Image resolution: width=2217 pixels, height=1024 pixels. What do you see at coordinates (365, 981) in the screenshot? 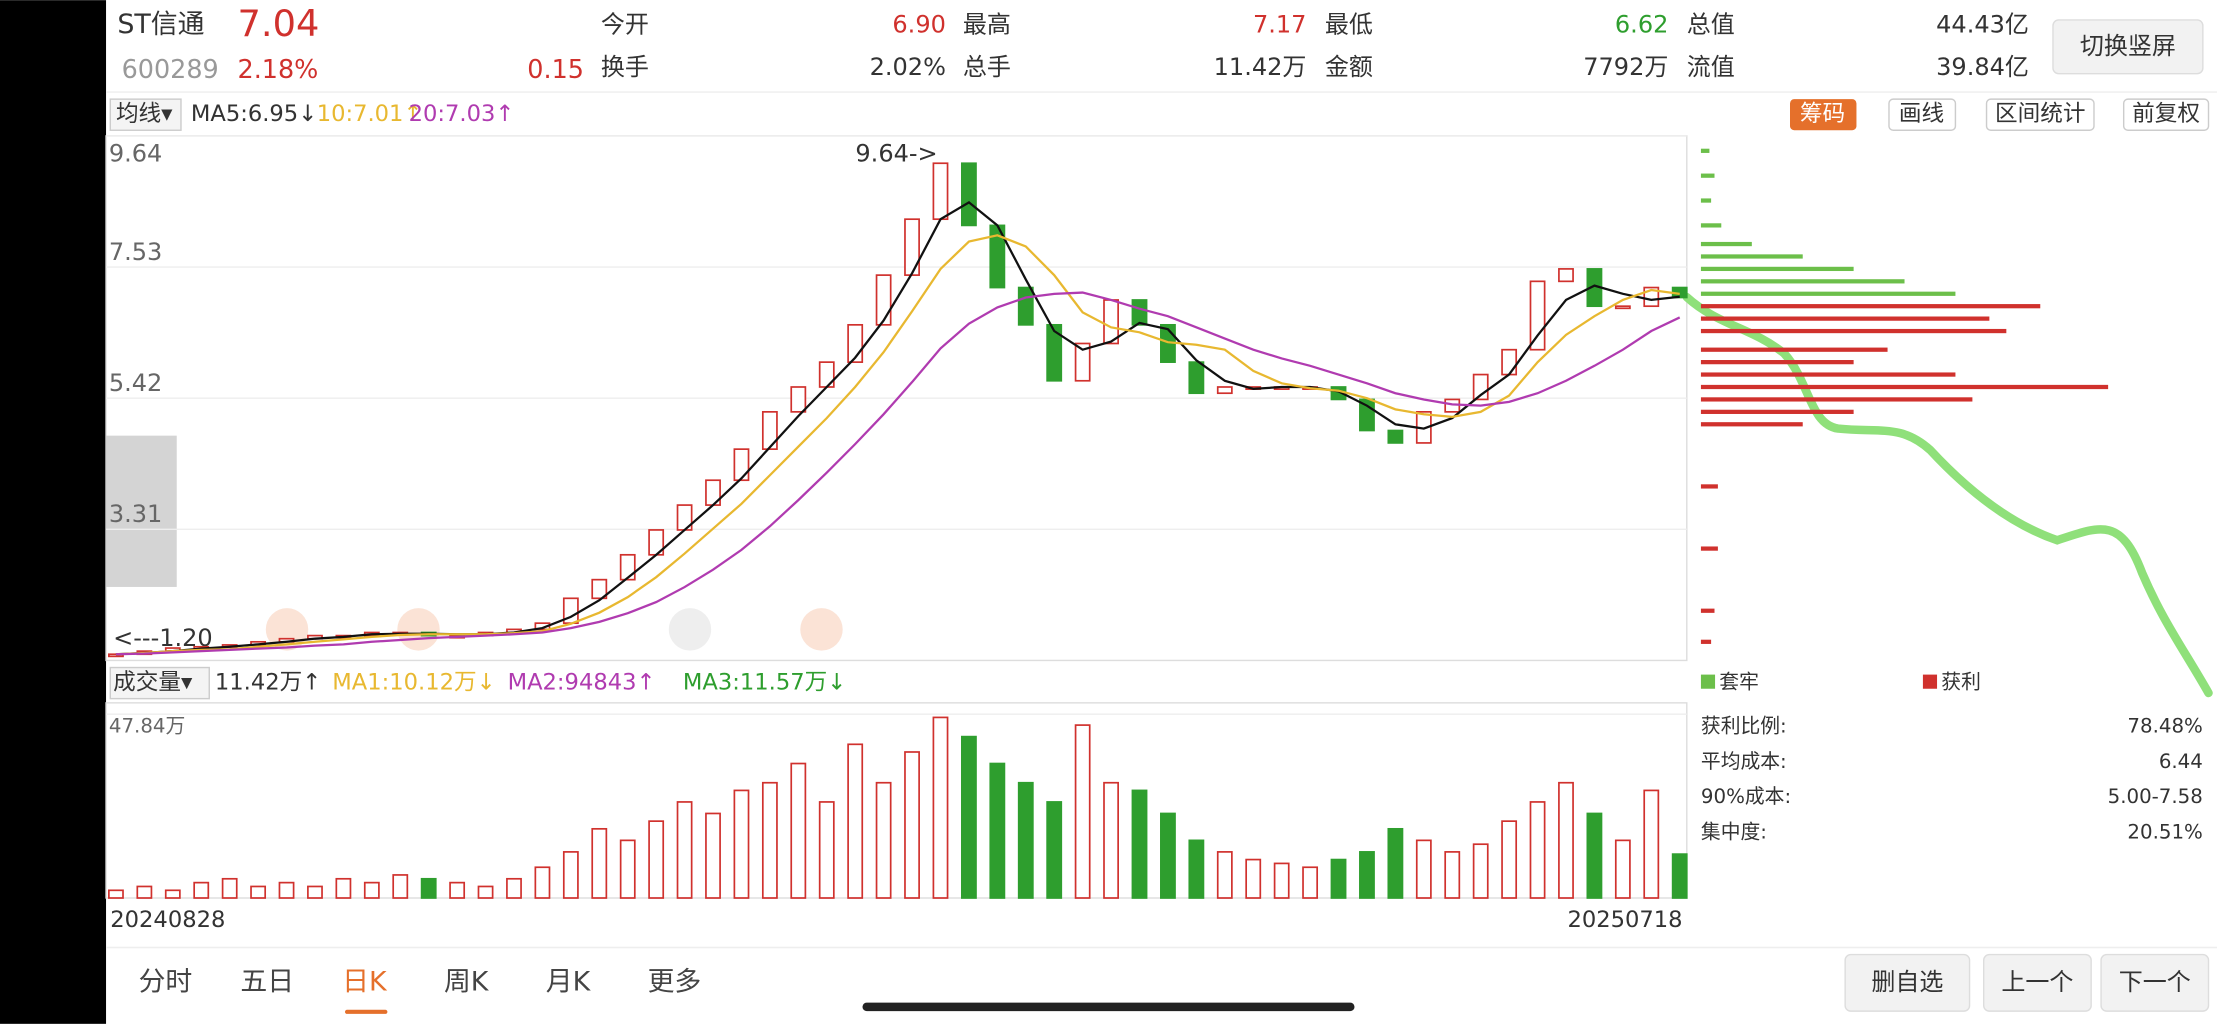
I see `tab: 日K` at bounding box center [365, 981].